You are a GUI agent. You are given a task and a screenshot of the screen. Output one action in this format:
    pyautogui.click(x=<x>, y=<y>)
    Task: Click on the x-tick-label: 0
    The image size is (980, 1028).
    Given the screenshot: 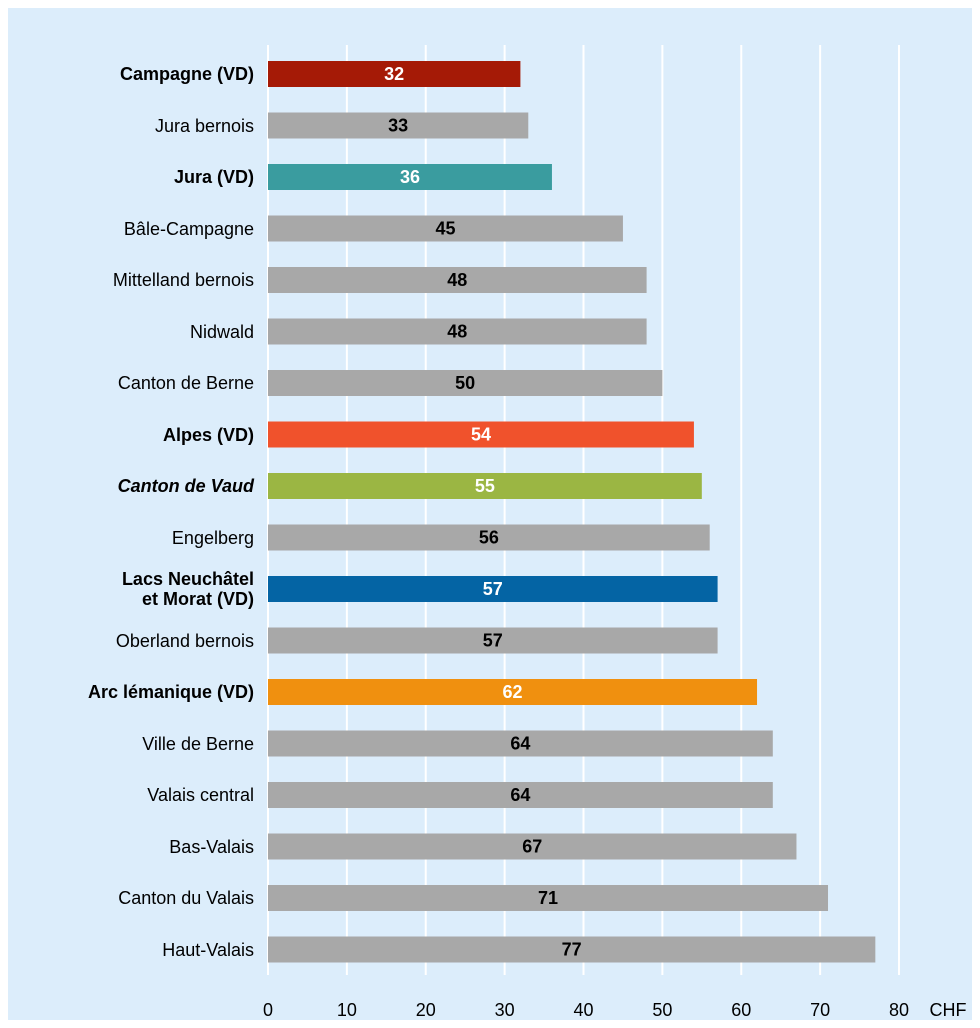 What is the action you would take?
    pyautogui.click(x=268, y=1010)
    